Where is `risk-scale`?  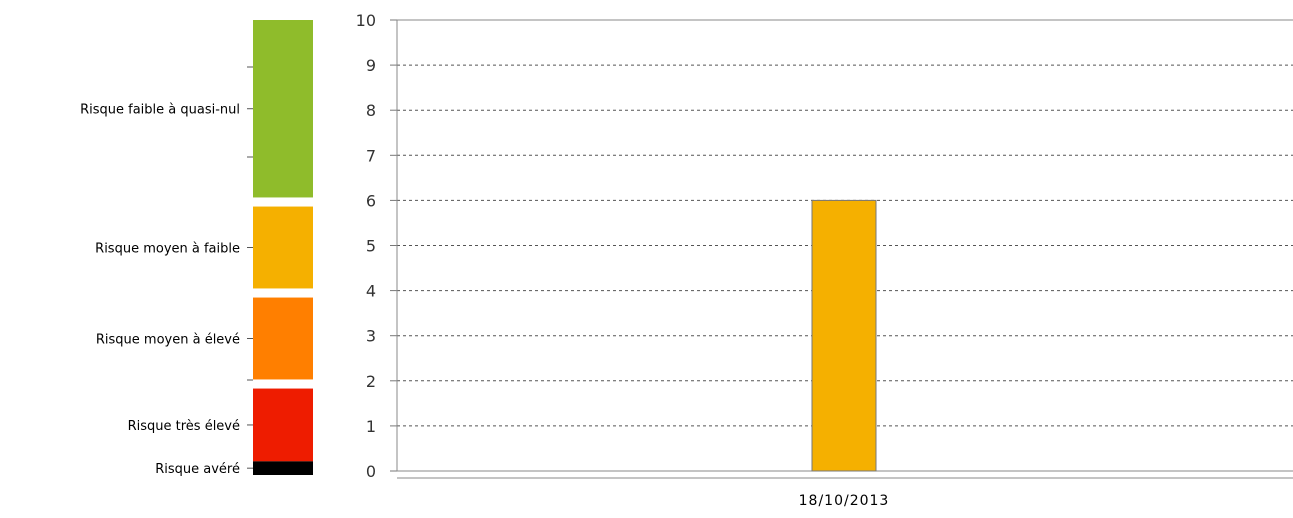
risk-scale is located at coordinates (280, 247).